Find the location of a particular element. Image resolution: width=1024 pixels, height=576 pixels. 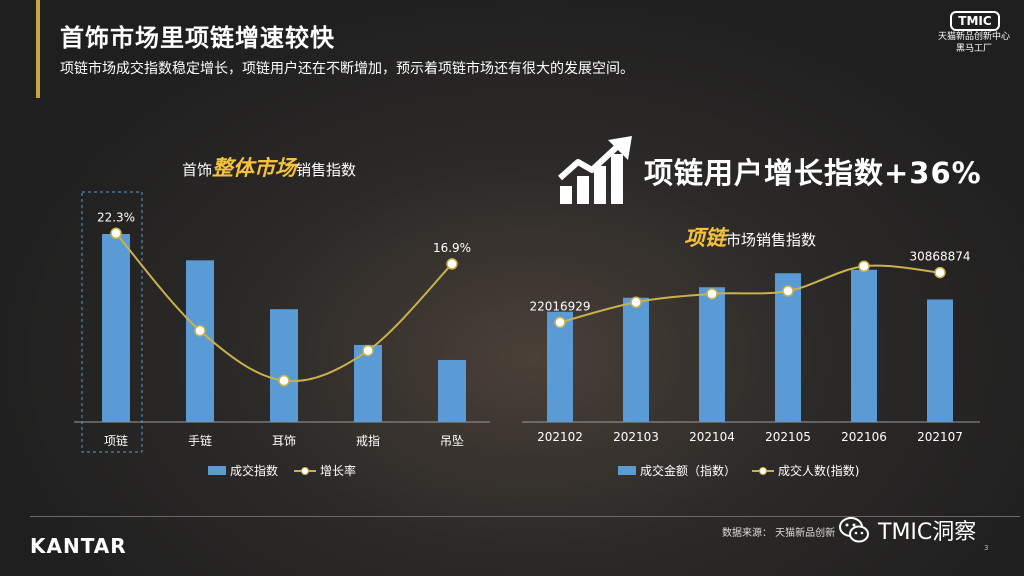

x-tick-label: 202106 is located at coordinates (864, 437).